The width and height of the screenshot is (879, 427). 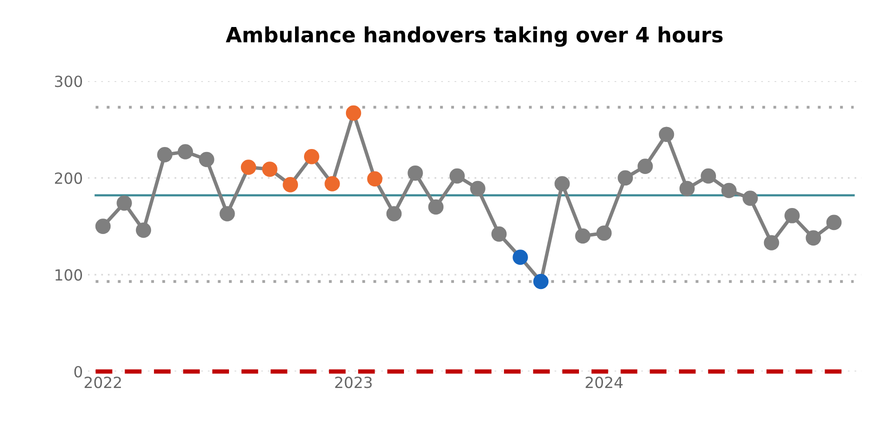 I want to click on chart-title: Ambulance handovers taking over 4 hours, so click(x=474, y=36).